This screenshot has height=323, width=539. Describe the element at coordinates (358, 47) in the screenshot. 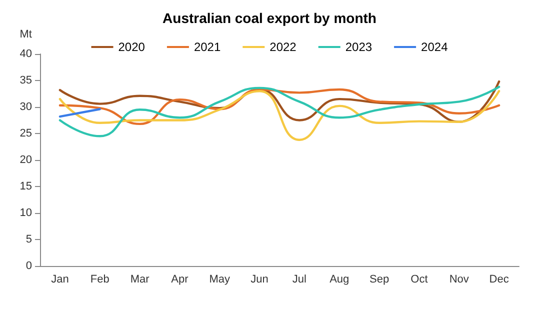

I see `legend-label: 2023` at that location.